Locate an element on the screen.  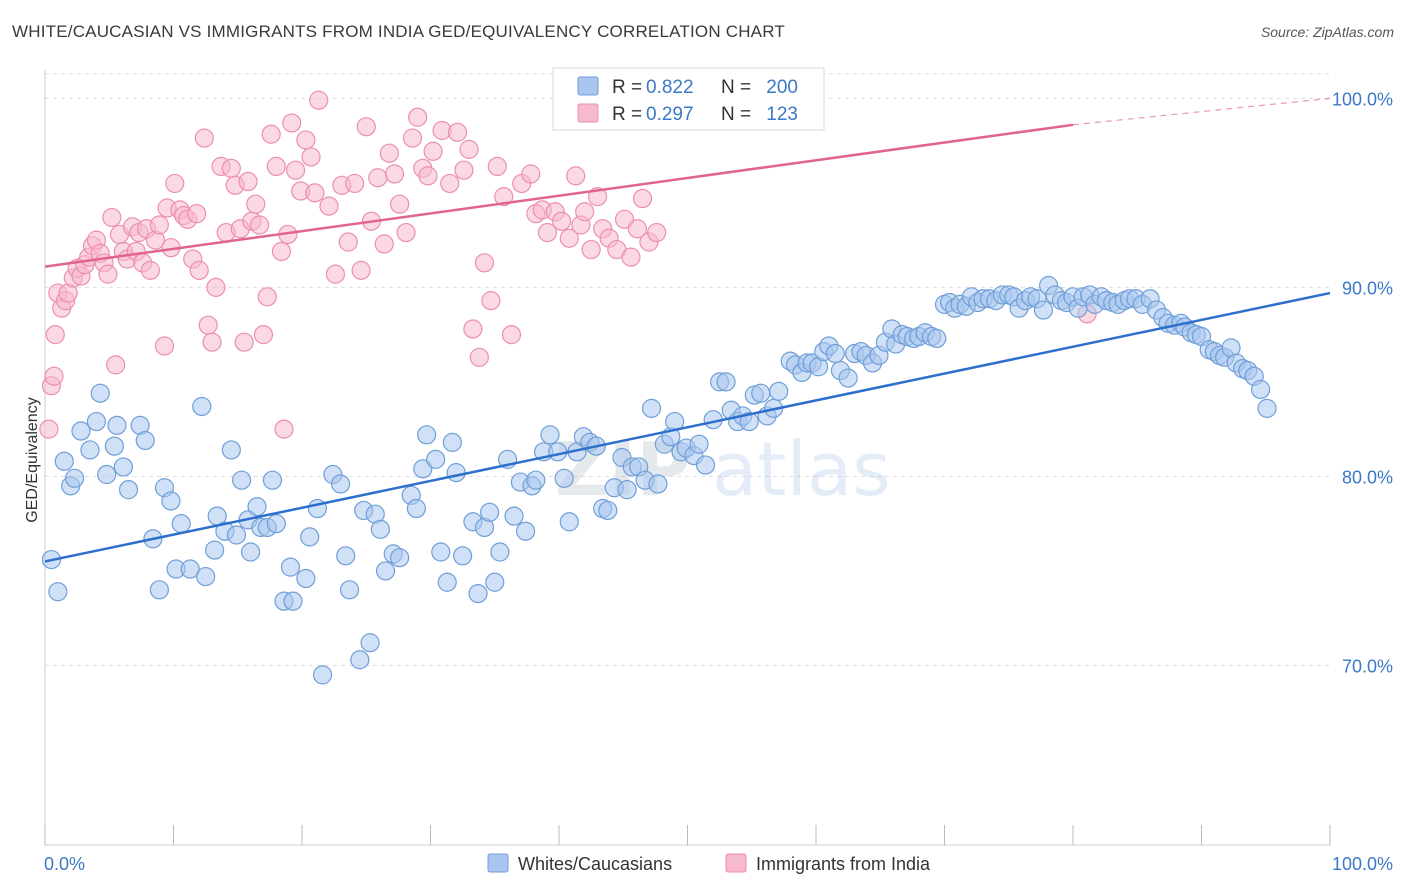
legend-swatch-pink is located at coordinates (588, 113).